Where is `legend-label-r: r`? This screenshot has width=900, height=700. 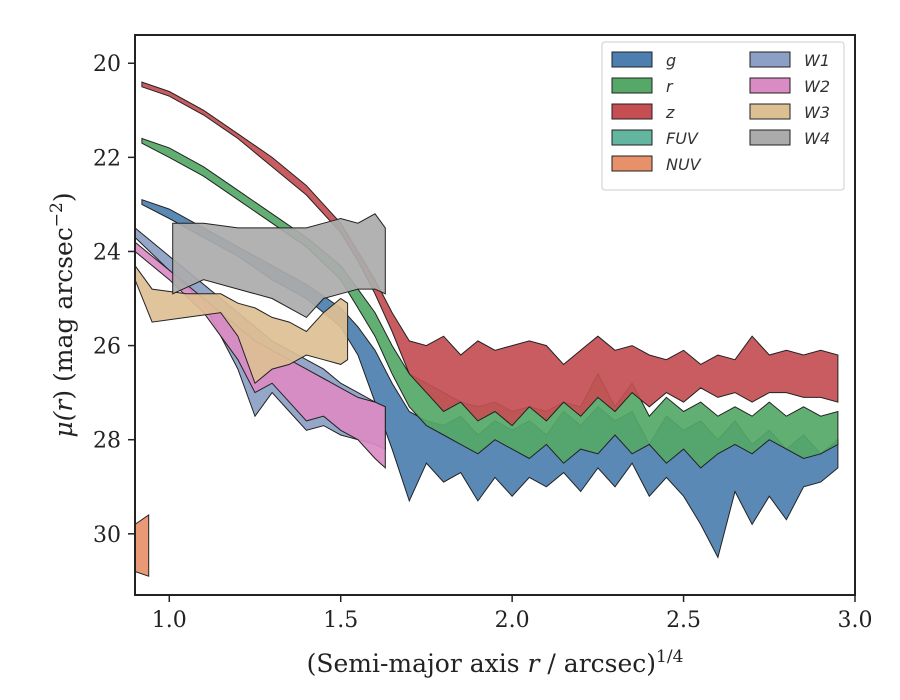 legend-label-r: r is located at coordinates (670, 86).